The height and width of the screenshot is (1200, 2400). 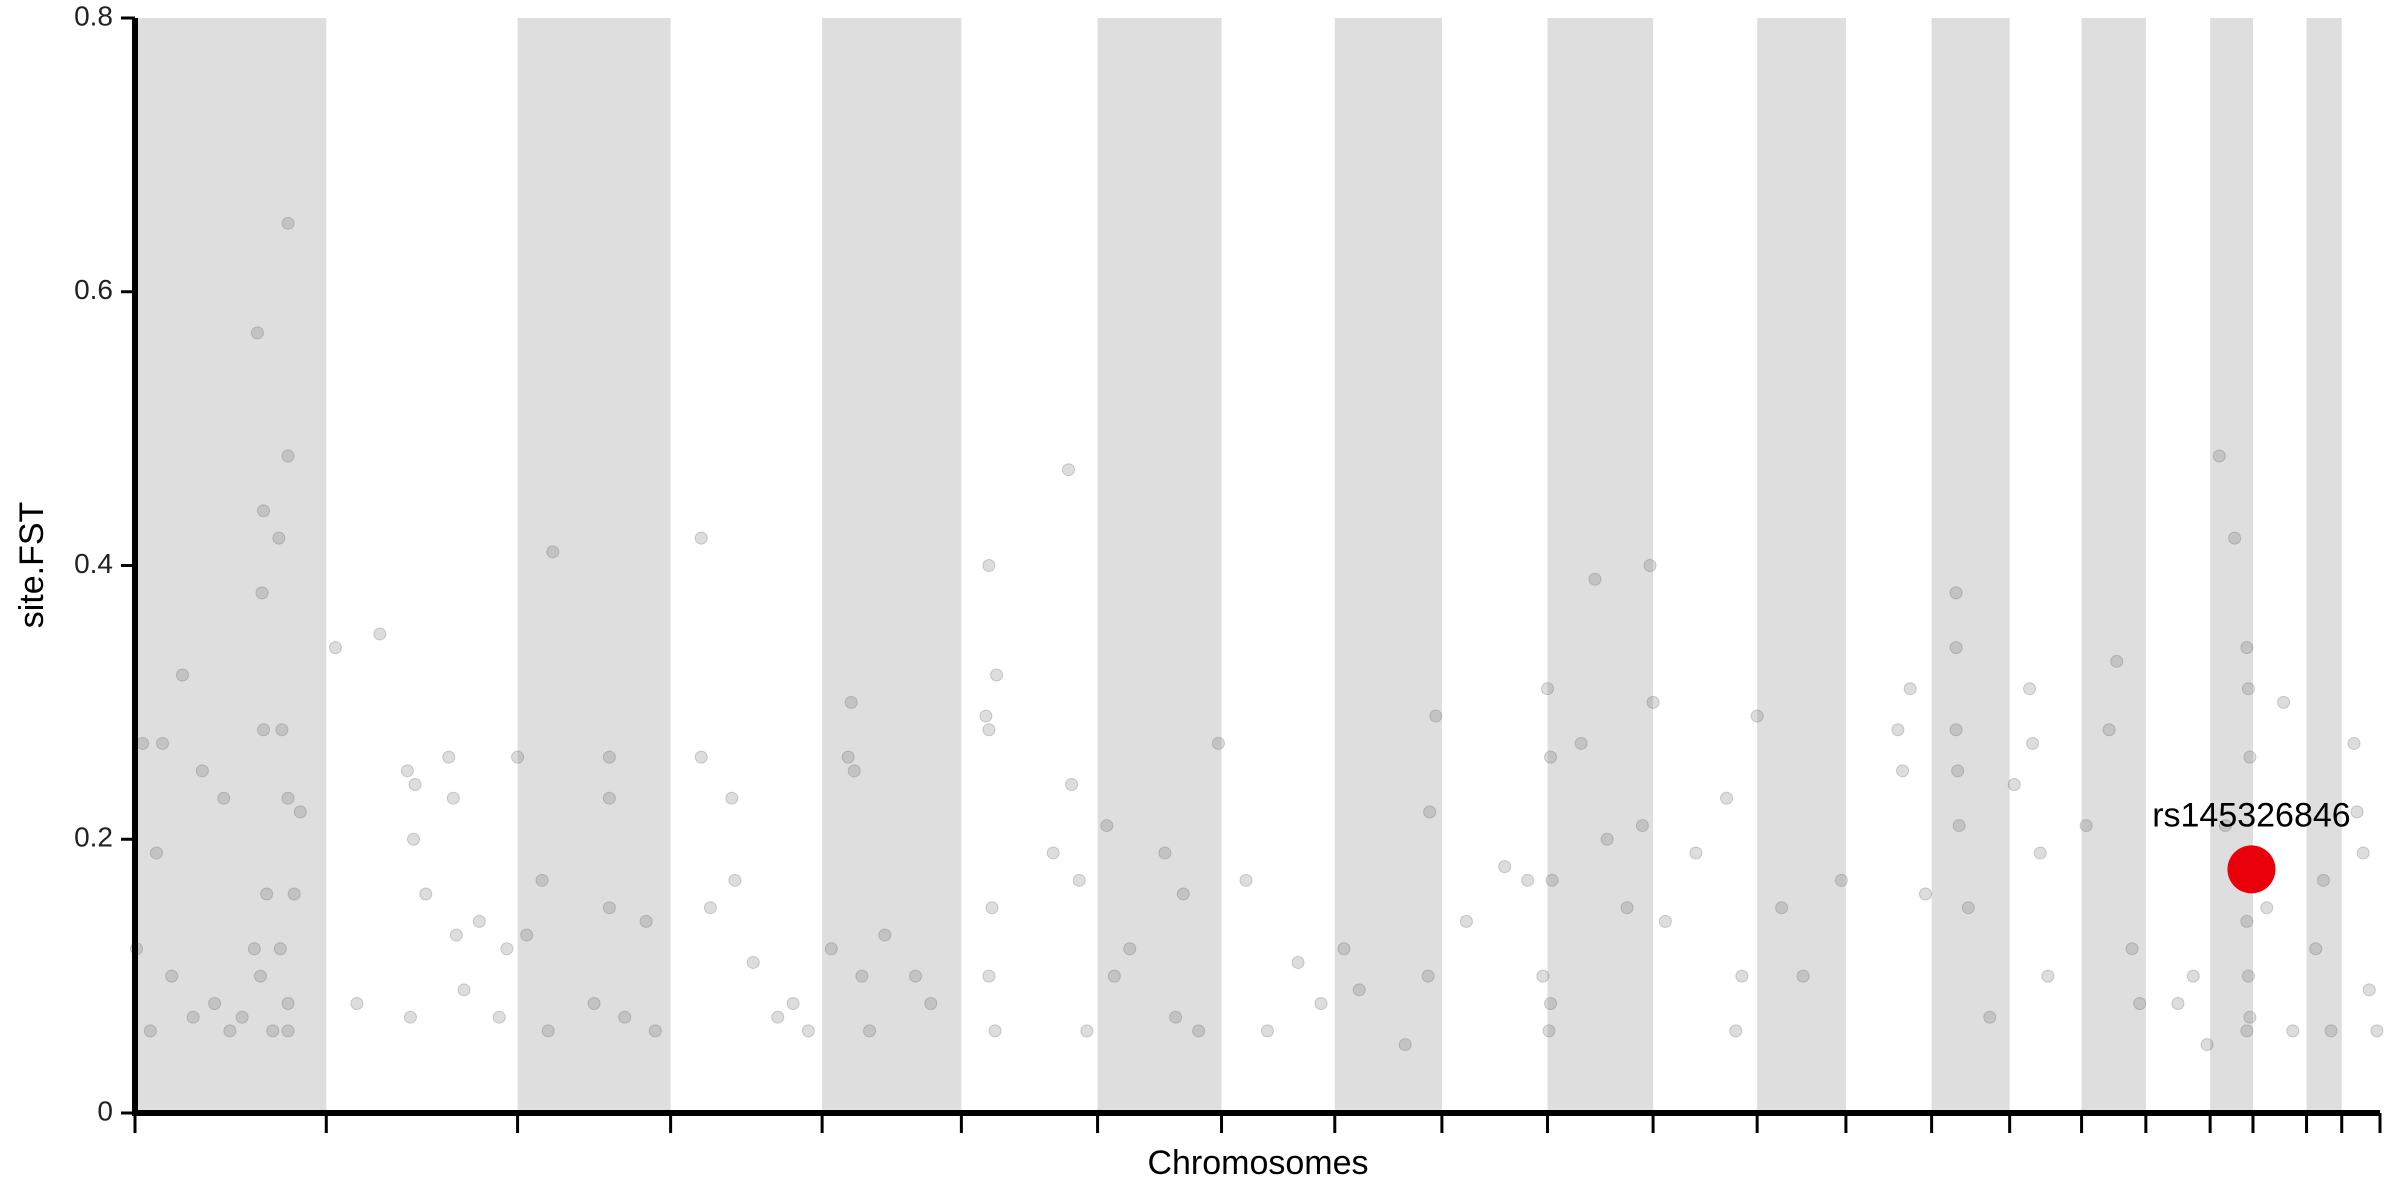 What do you see at coordinates (93, 289) in the screenshot?
I see `y-tick-label: 0.6` at bounding box center [93, 289].